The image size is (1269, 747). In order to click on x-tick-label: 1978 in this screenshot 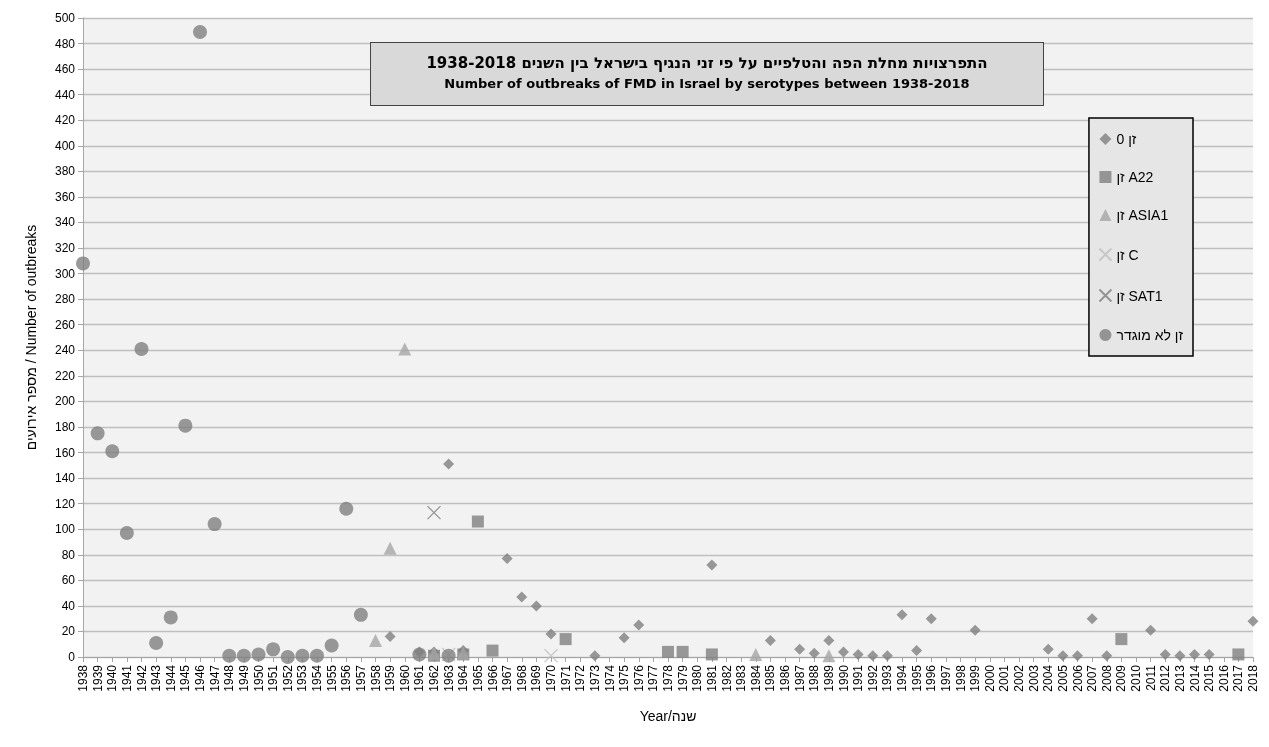, I will do `click(668, 678)`.